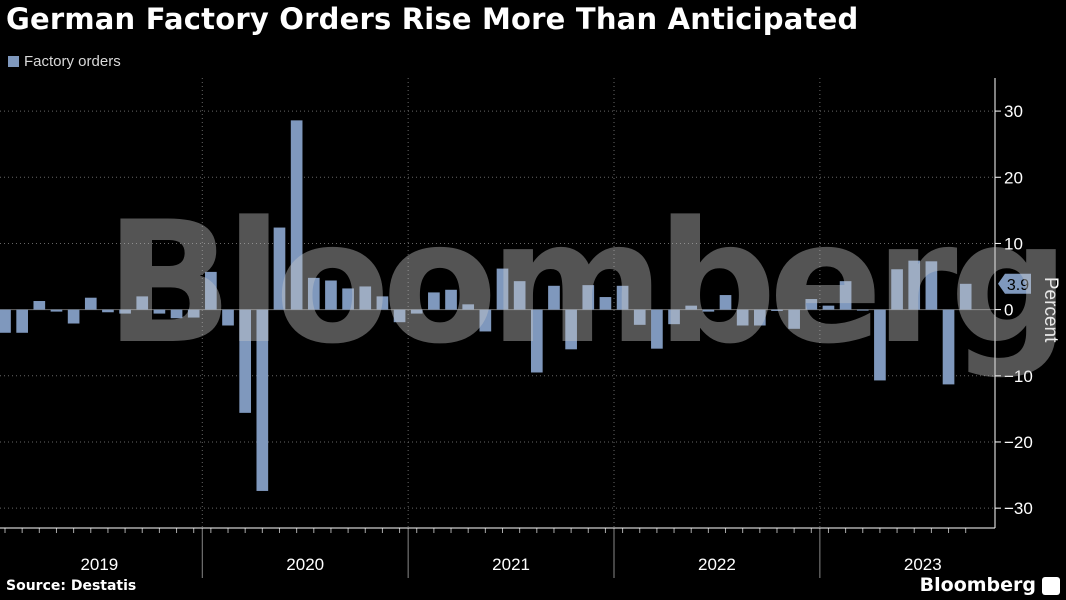  I want to click on y-tick-label: 10, so click(1013, 243).